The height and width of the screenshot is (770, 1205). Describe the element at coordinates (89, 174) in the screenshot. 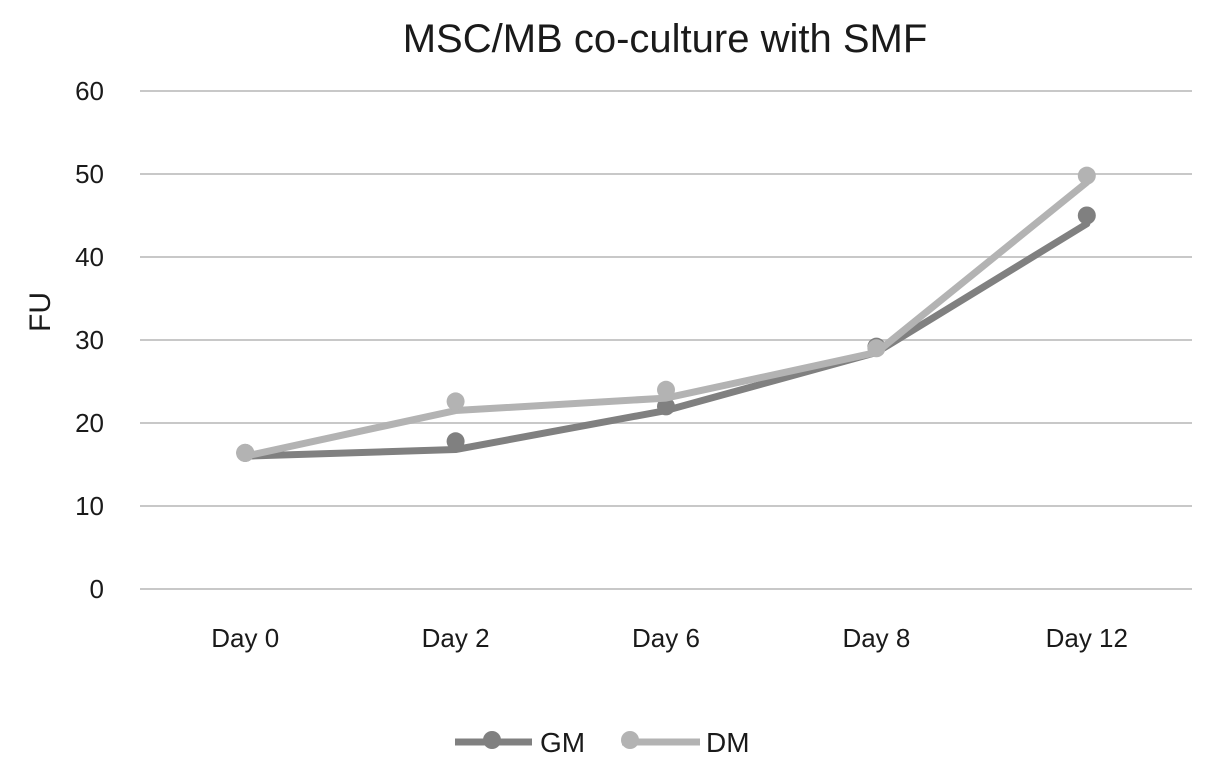

I see `y-tick-label: 50` at that location.